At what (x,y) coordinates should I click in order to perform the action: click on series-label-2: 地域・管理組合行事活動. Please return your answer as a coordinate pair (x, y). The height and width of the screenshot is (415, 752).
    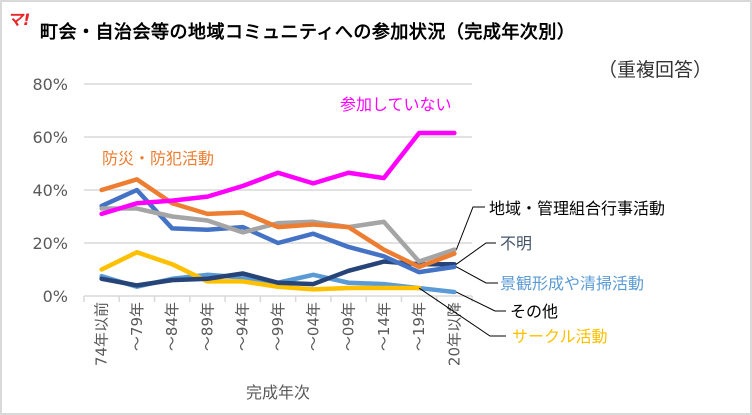
    Looking at the image, I should click on (577, 208).